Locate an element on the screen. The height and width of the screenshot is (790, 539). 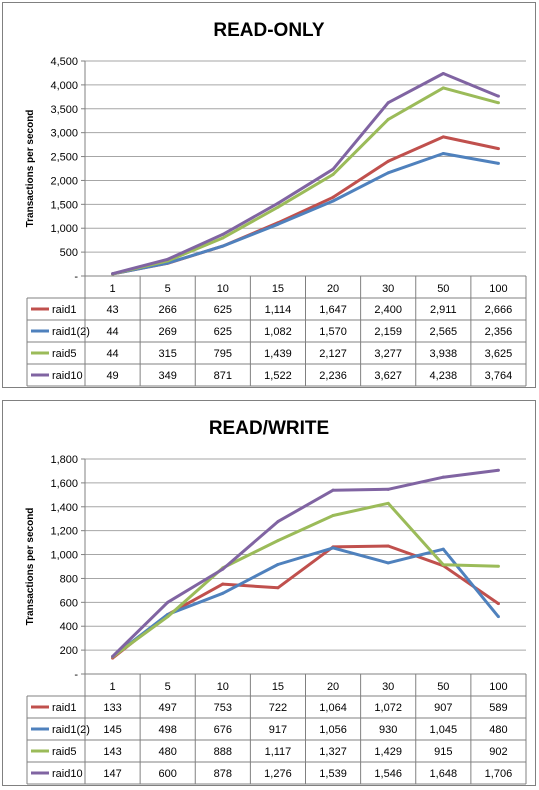
data-label: 753 is located at coordinates (223, 708).